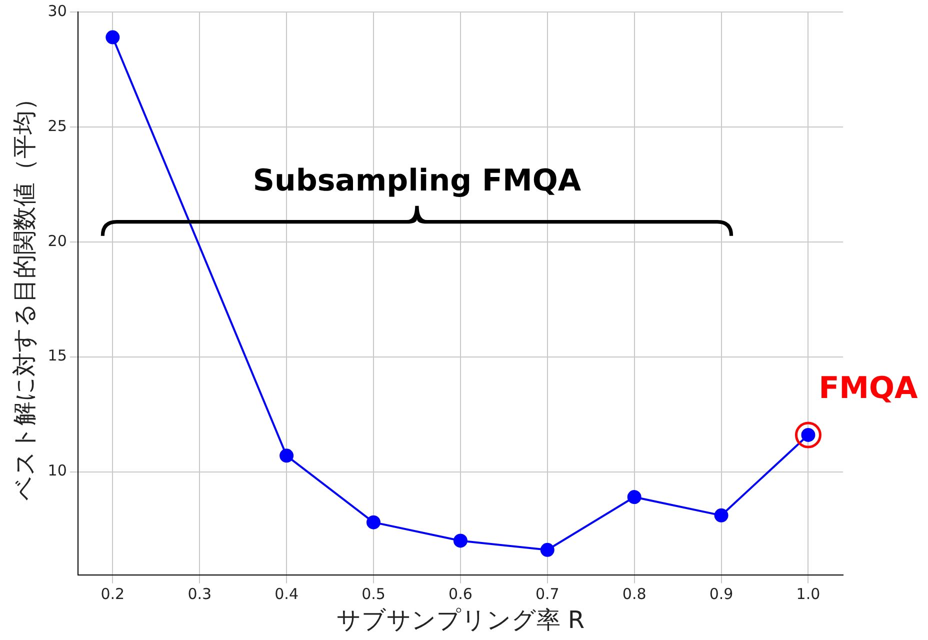  I want to click on x-tick-label: 0.5, so click(374, 594).